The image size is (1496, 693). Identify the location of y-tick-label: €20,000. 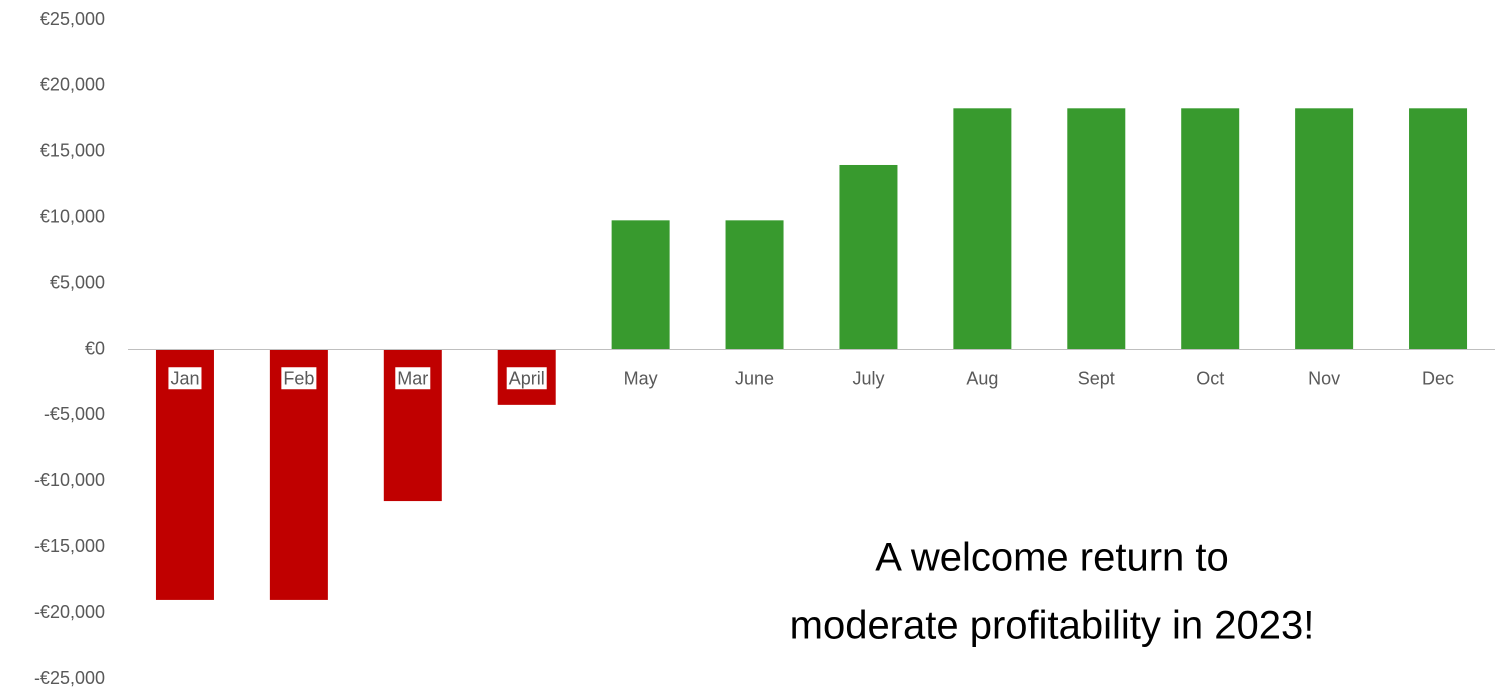
(72, 85).